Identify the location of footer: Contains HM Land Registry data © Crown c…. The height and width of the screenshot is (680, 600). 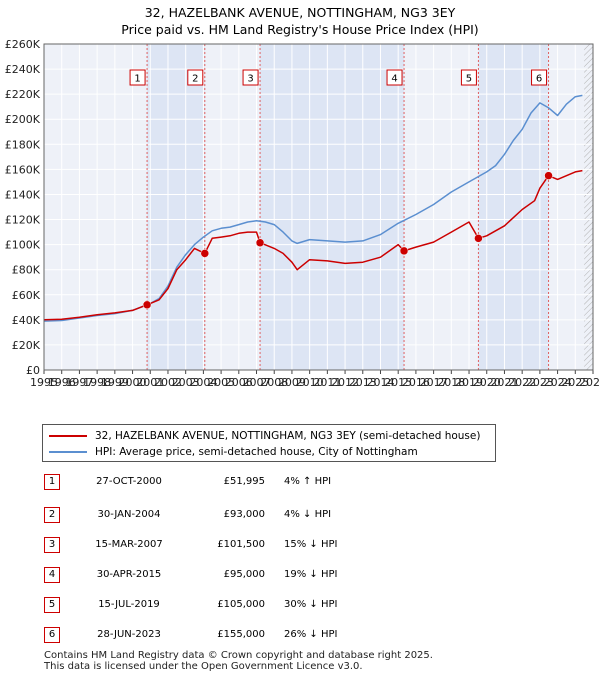
(238, 661).